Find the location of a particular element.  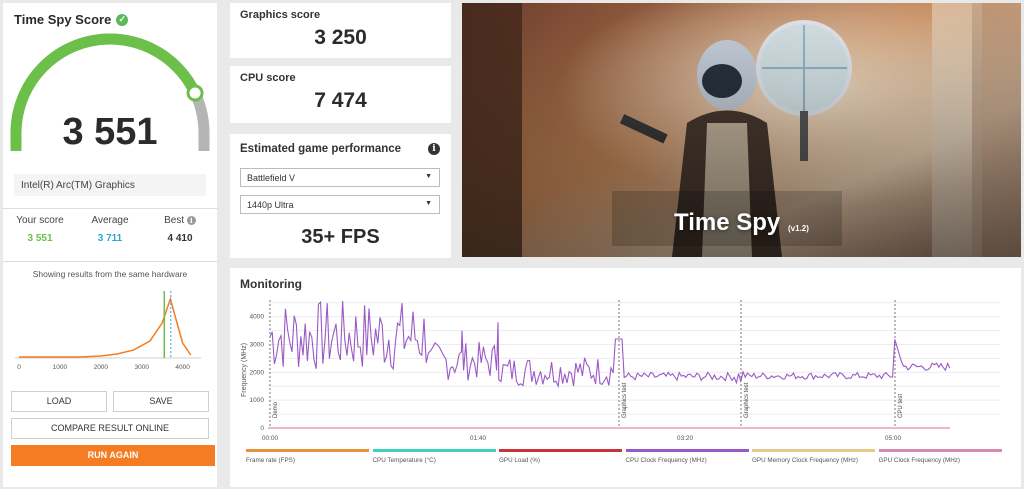

game-select-value: Battlefield V is located at coordinates (271, 178).